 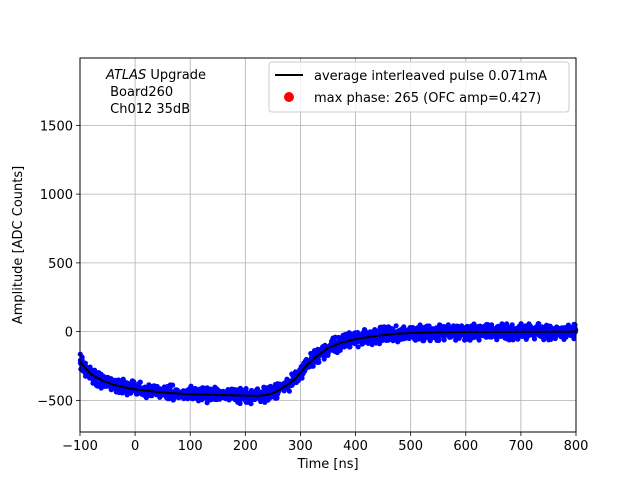 What do you see at coordinates (18, 245) in the screenshot?
I see `y-axis-label: Amplitude [ADC Counts]` at bounding box center [18, 245].